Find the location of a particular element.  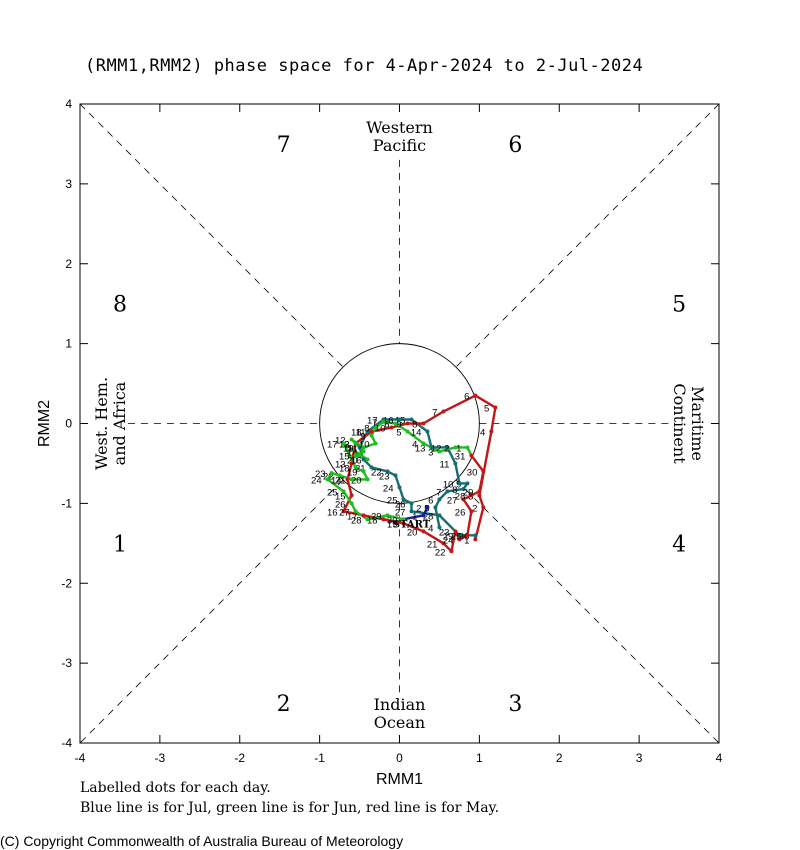

phase-number-7: 7 is located at coordinates (284, 145).